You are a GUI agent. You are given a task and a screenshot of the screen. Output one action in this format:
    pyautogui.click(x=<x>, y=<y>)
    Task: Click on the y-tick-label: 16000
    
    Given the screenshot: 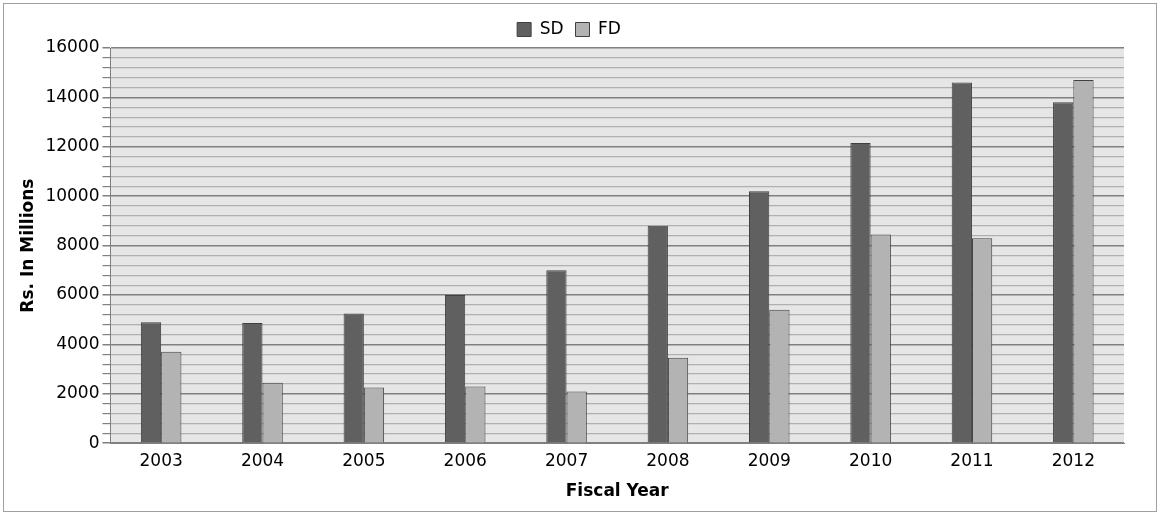 What is the action you would take?
    pyautogui.click(x=72, y=46)
    